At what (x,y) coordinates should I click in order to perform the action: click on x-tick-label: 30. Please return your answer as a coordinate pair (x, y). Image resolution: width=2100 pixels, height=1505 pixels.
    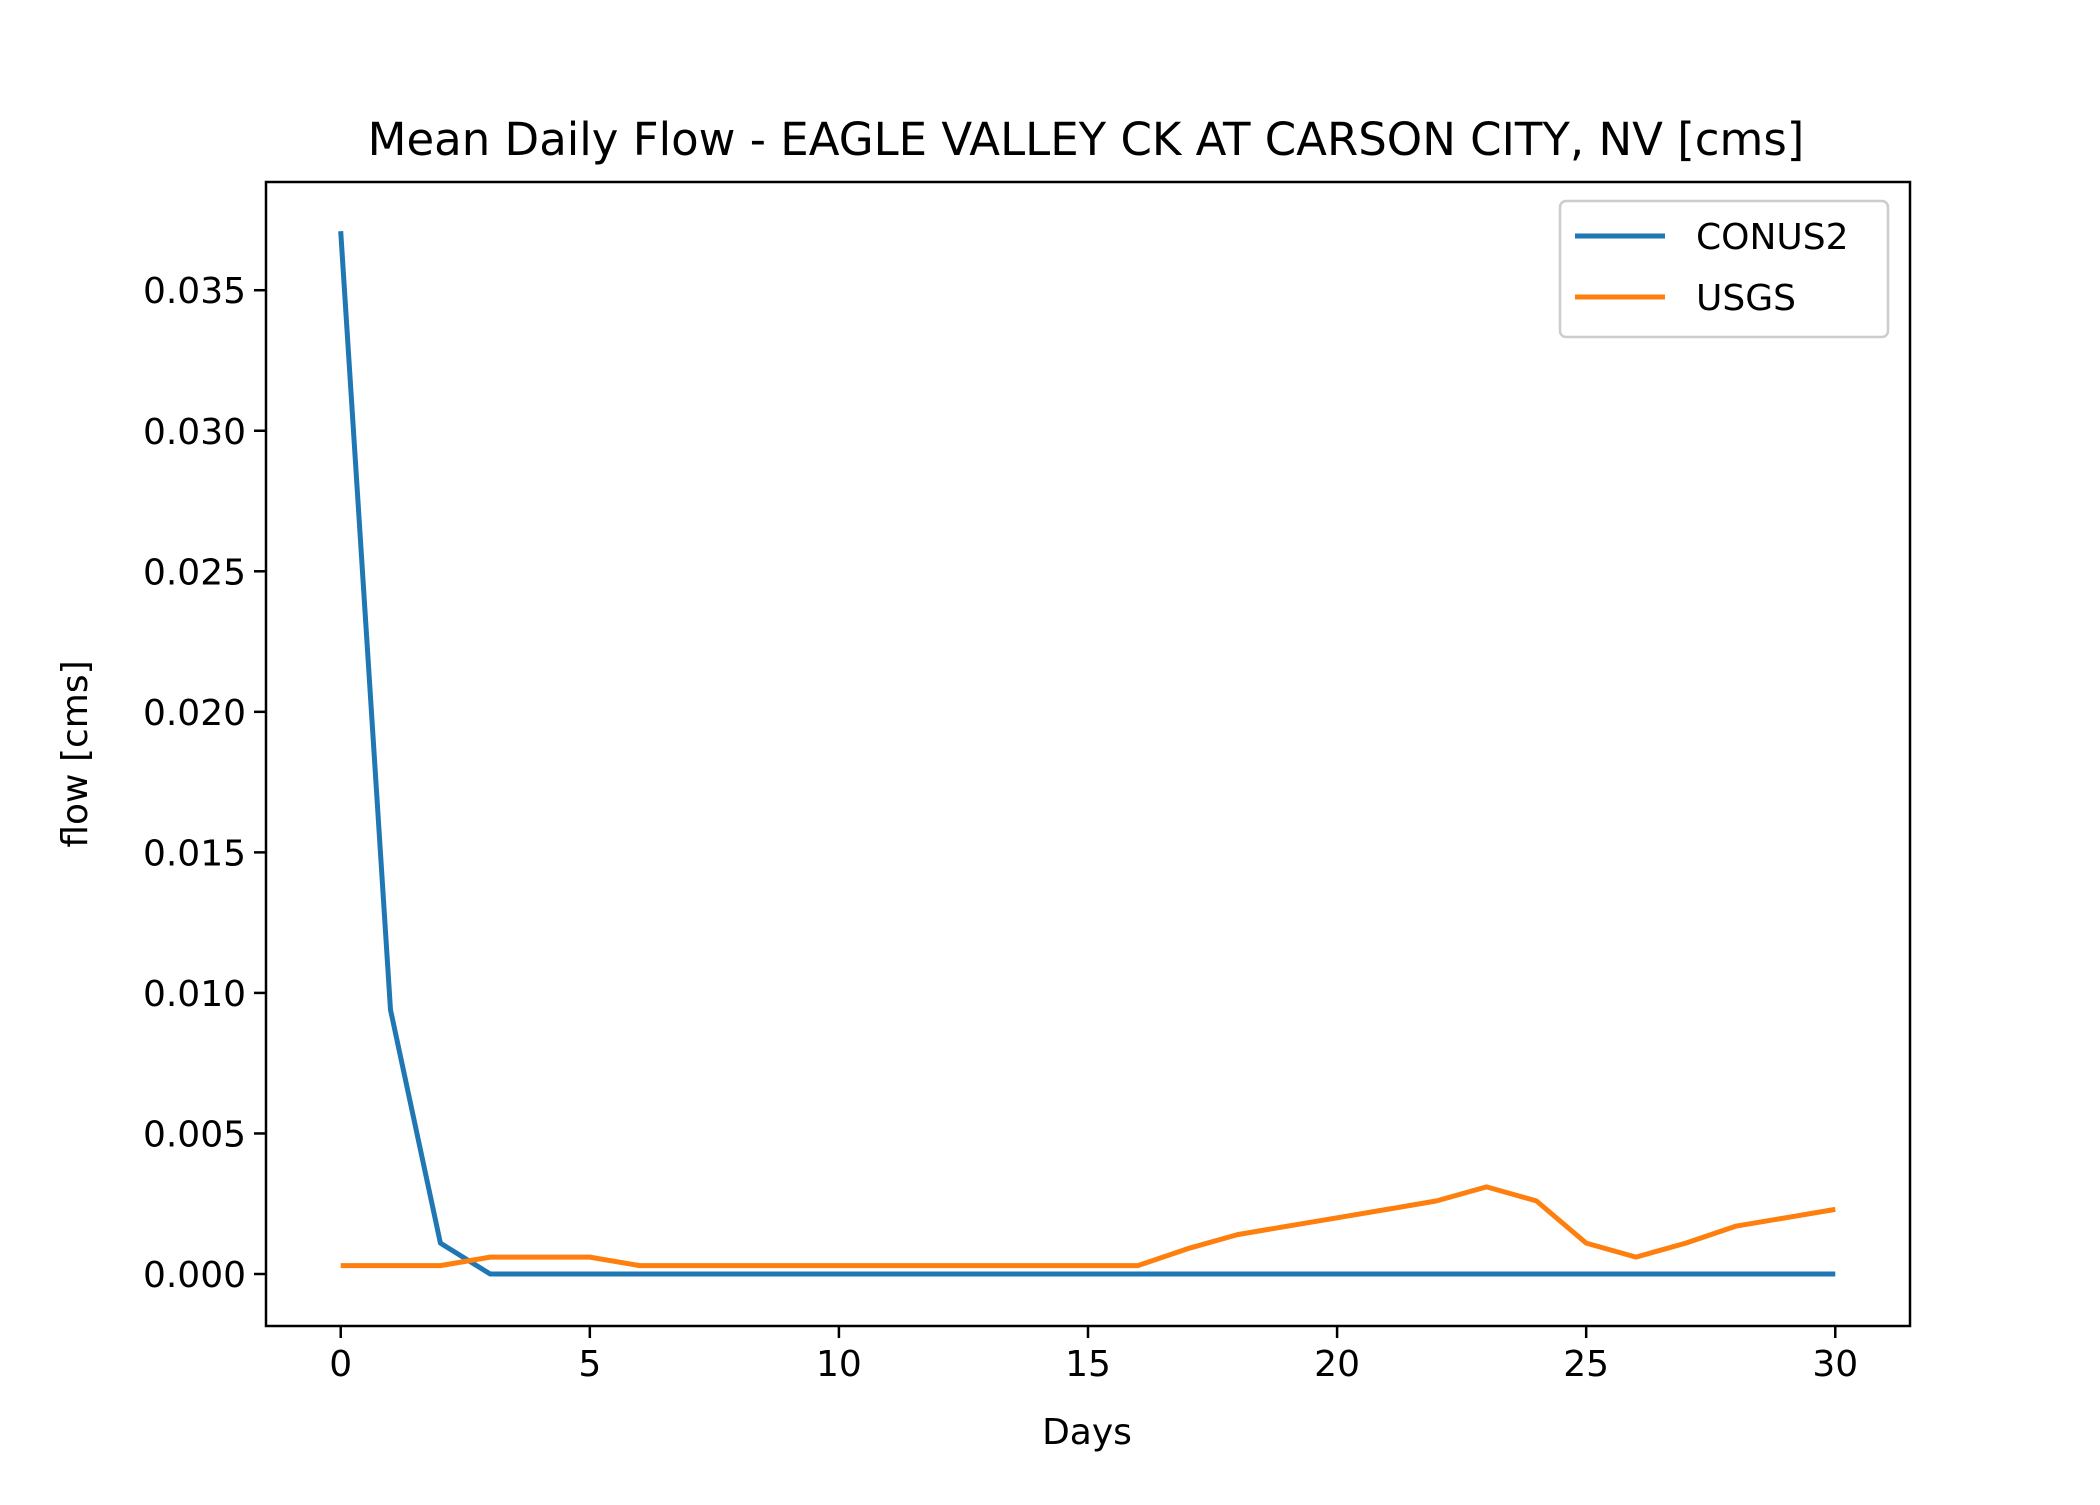
    Looking at the image, I should click on (1835, 1364).